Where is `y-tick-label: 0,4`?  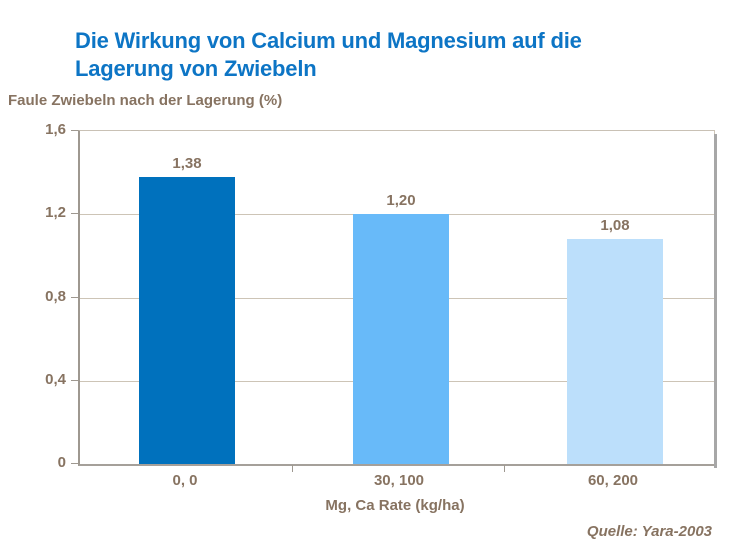
y-tick-label: 0,4 is located at coordinates (55, 379).